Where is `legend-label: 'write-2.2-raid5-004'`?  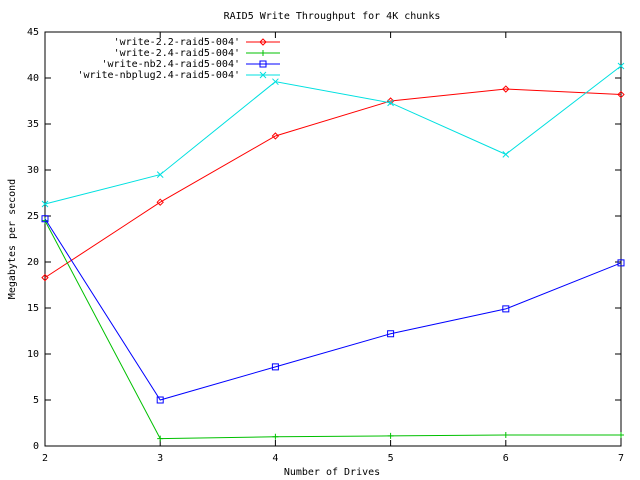
legend-label: 'write-2.2-raid5-004' is located at coordinates (177, 42).